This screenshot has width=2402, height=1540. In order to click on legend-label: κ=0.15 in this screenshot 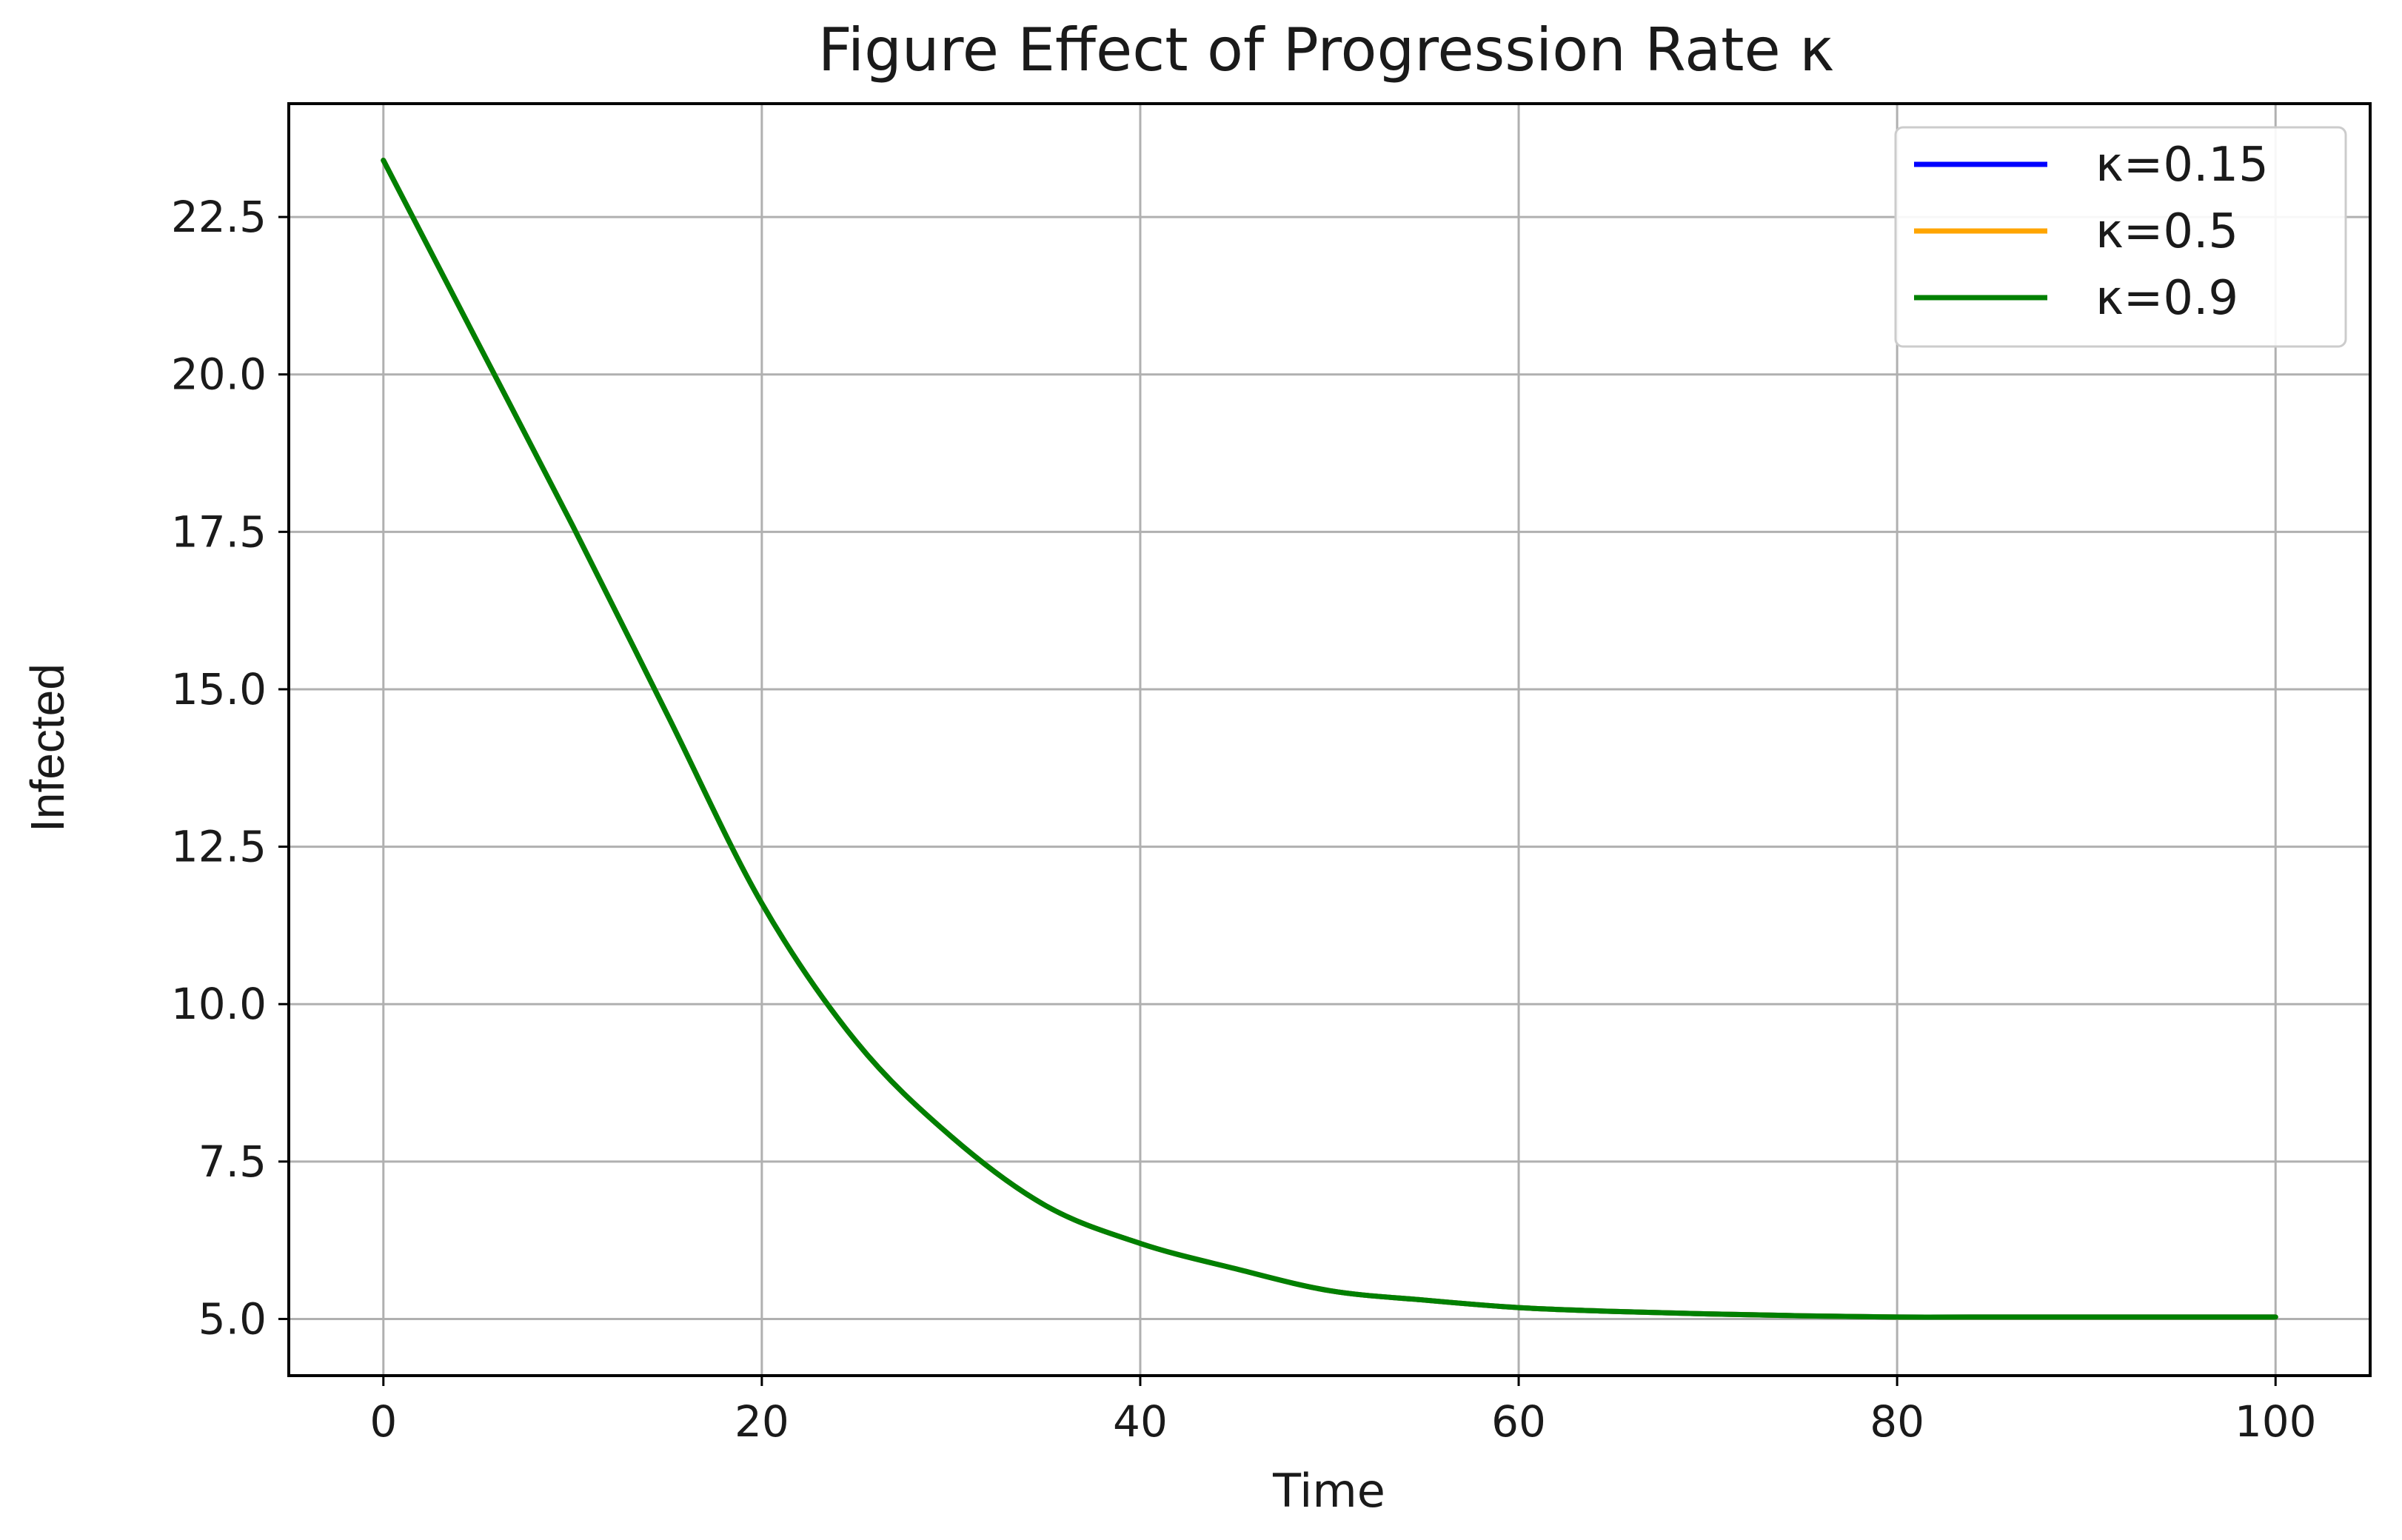, I will do `click(2182, 165)`.